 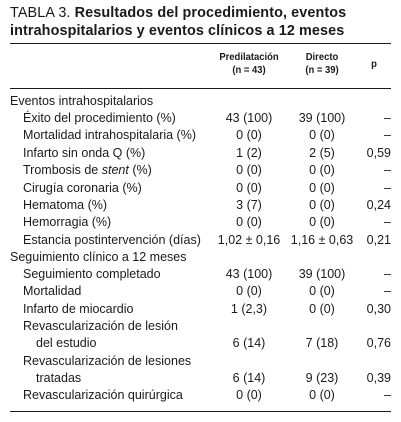 What do you see at coordinates (62, 170) in the screenshot?
I see `row-label-text: Trombosis de` at bounding box center [62, 170].